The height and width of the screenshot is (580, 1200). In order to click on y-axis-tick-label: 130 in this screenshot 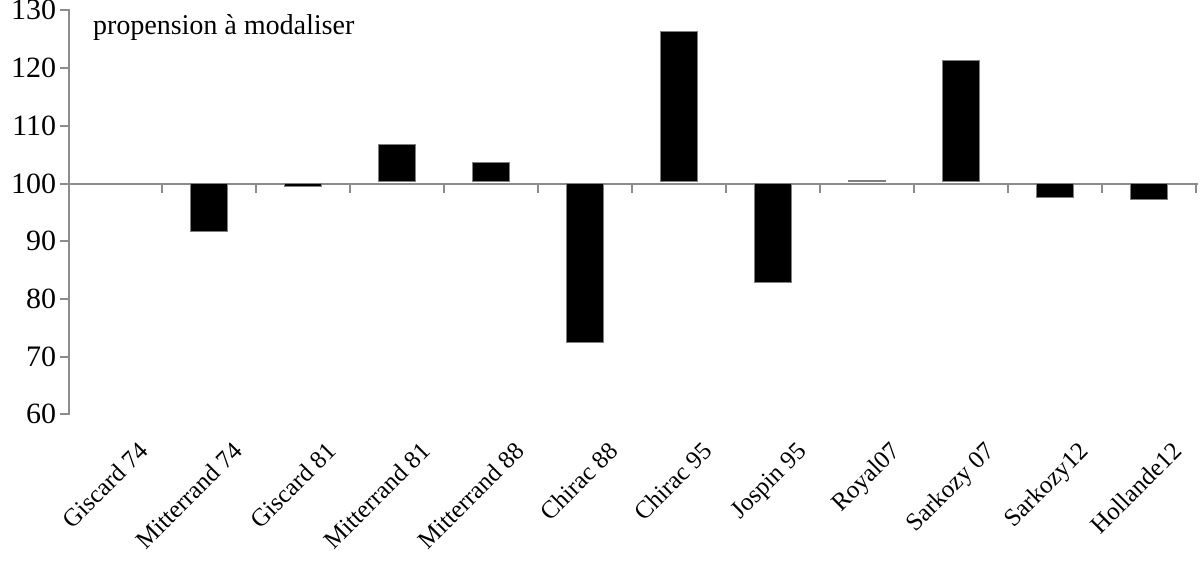, I will do `click(33, 13)`.